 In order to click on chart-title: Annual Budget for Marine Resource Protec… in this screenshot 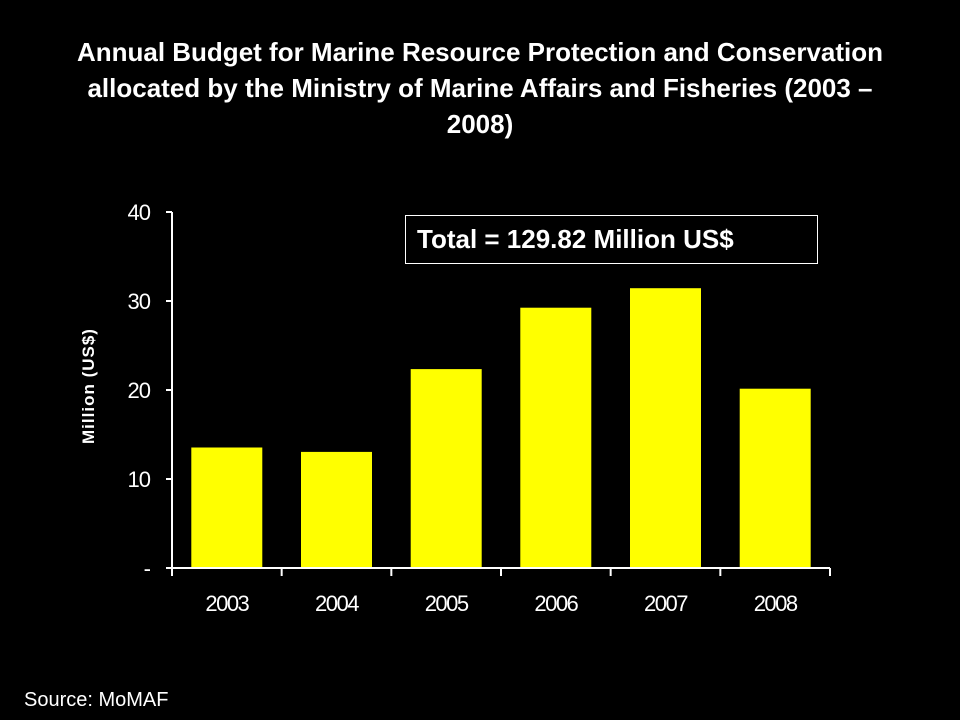, I will do `click(480, 88)`.